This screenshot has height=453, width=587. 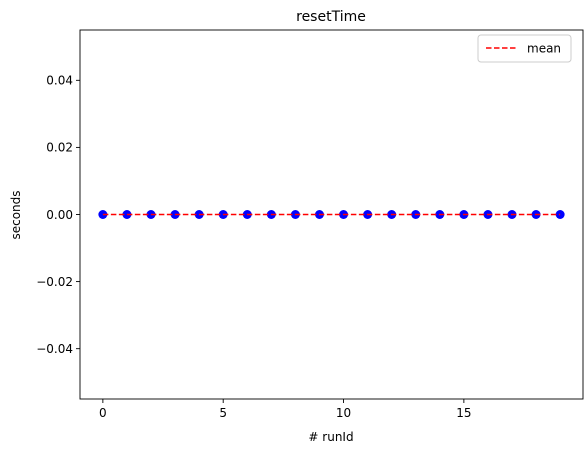 I want to click on chart-title: resetTime, so click(x=331, y=17).